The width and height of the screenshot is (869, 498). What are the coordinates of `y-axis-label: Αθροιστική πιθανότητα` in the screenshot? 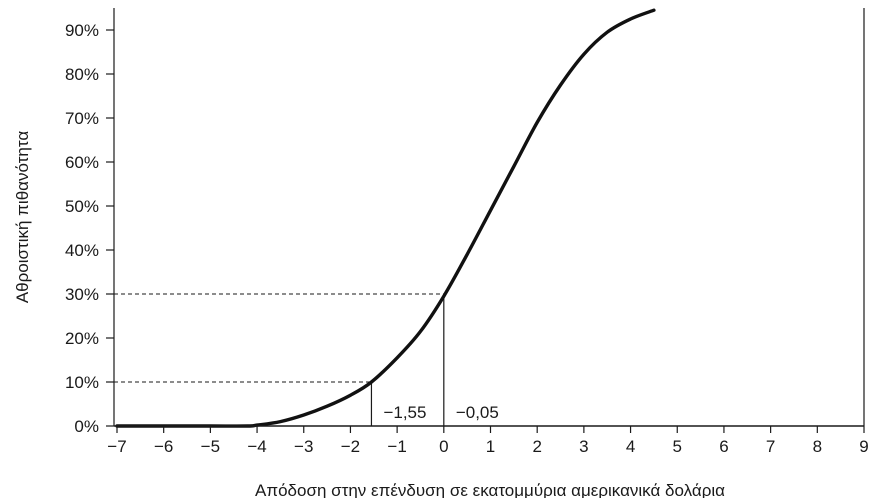 It's located at (22, 217).